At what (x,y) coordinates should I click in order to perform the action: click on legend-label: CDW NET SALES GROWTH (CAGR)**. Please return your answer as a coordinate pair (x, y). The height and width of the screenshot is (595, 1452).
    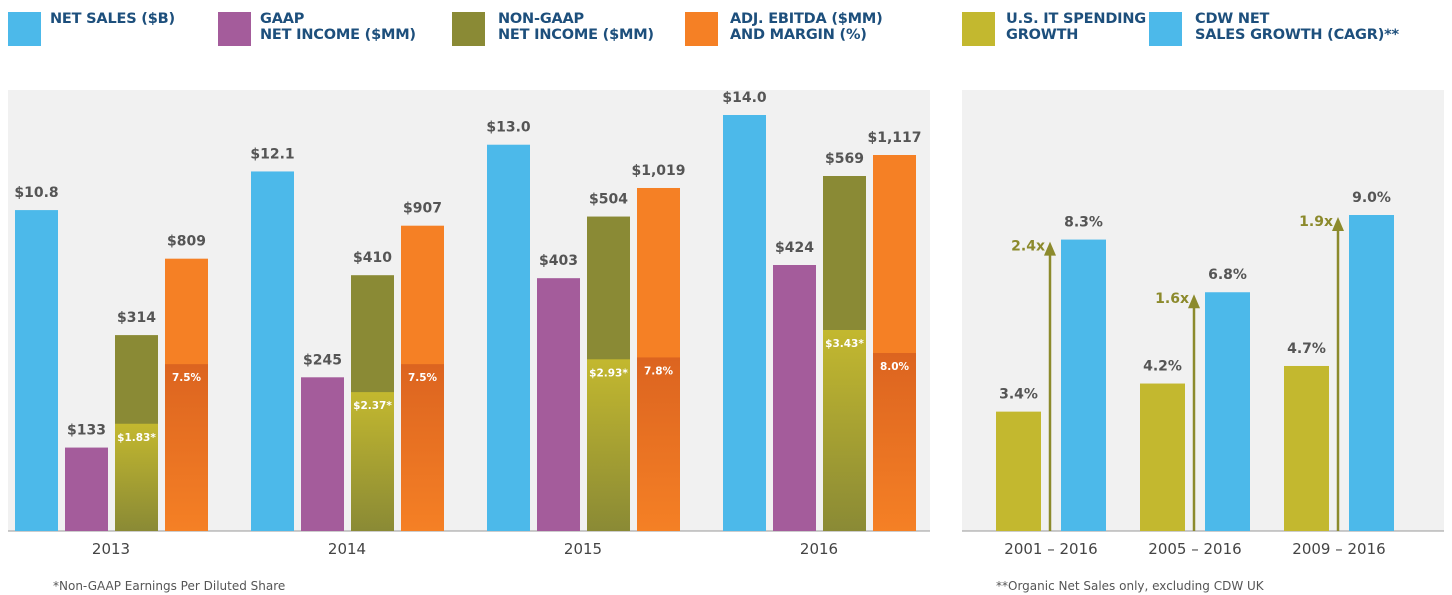
    Looking at the image, I should click on (1297, 27).